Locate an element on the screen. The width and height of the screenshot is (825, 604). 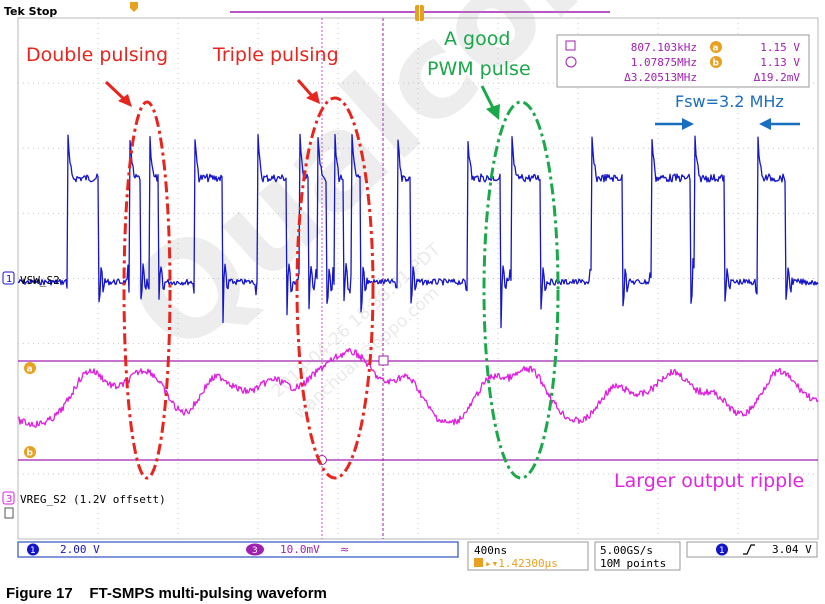
fsw-annotation: Fsw=3.2 MHz is located at coordinates (727, 111).